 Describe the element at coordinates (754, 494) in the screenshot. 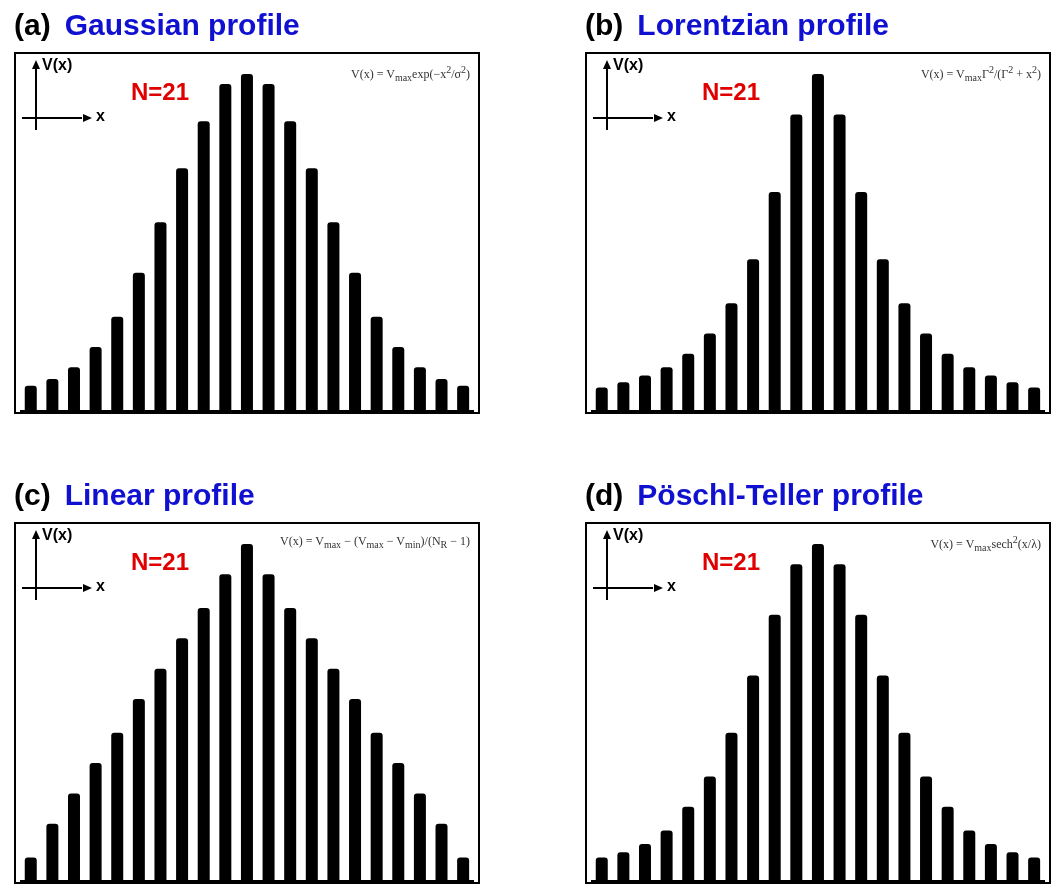

I see `chart-title: (d) Pöschl-Teller profile` at that location.